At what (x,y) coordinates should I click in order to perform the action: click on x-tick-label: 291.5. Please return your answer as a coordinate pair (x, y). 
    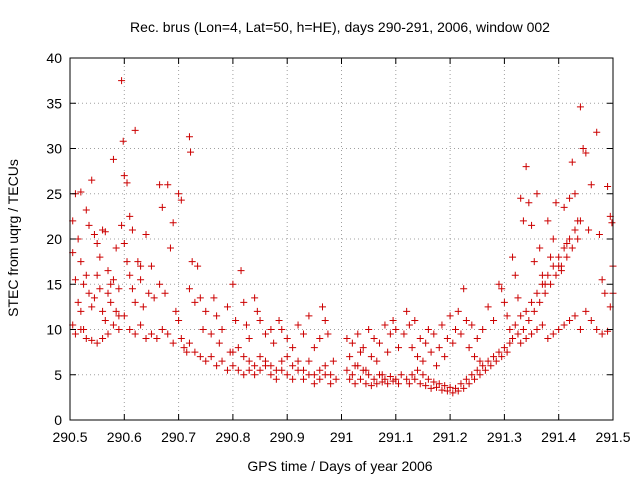
    Looking at the image, I should click on (612, 437).